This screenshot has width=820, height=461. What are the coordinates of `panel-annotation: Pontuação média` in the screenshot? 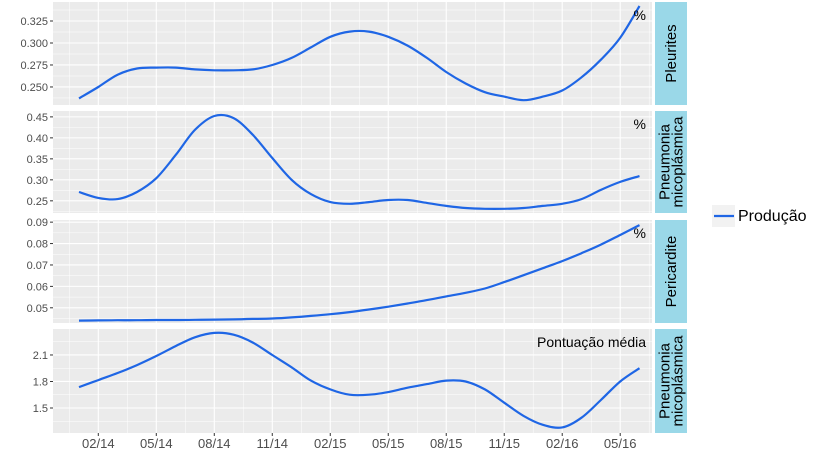 It's located at (591, 342).